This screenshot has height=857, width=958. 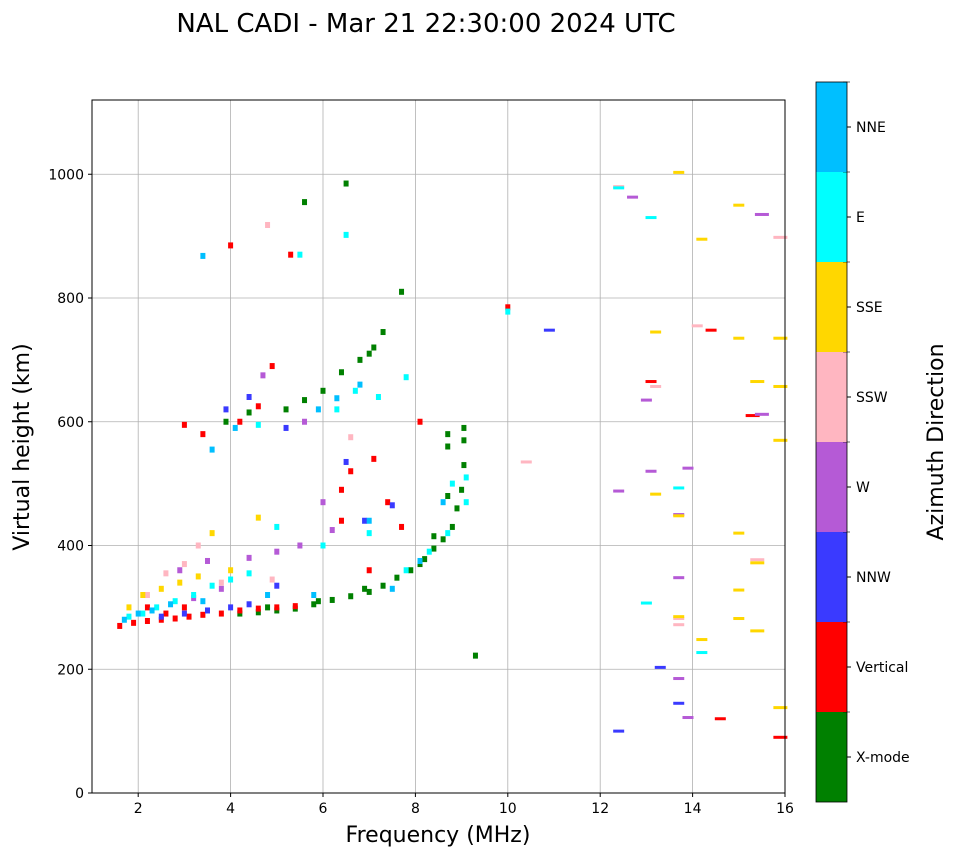 What do you see at coordinates (862, 442) in the screenshot?
I see `colorbar: X-mode Vertical NNW W SSW SSE E NNE` at bounding box center [862, 442].